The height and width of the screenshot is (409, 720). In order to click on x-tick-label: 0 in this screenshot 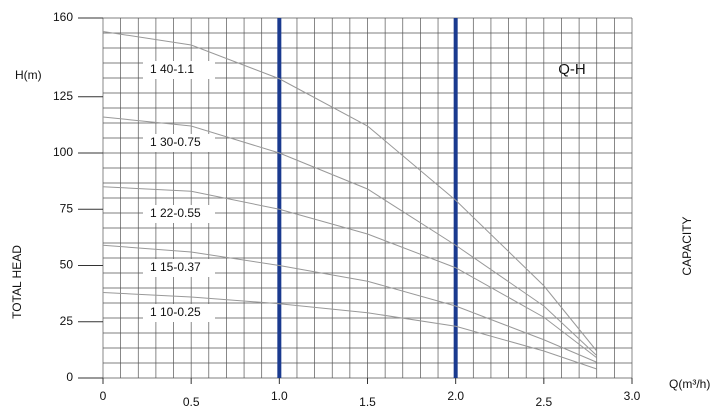, I will do `click(103, 396)`.